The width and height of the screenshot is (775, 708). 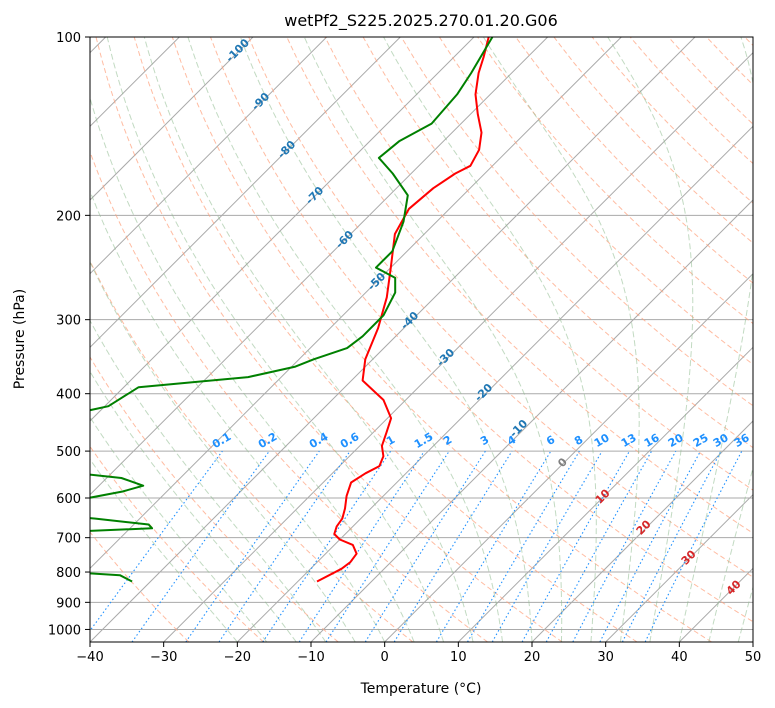 What do you see at coordinates (221, 440) in the screenshot?
I see `mixing-ratio-label: 0.1` at bounding box center [221, 440].